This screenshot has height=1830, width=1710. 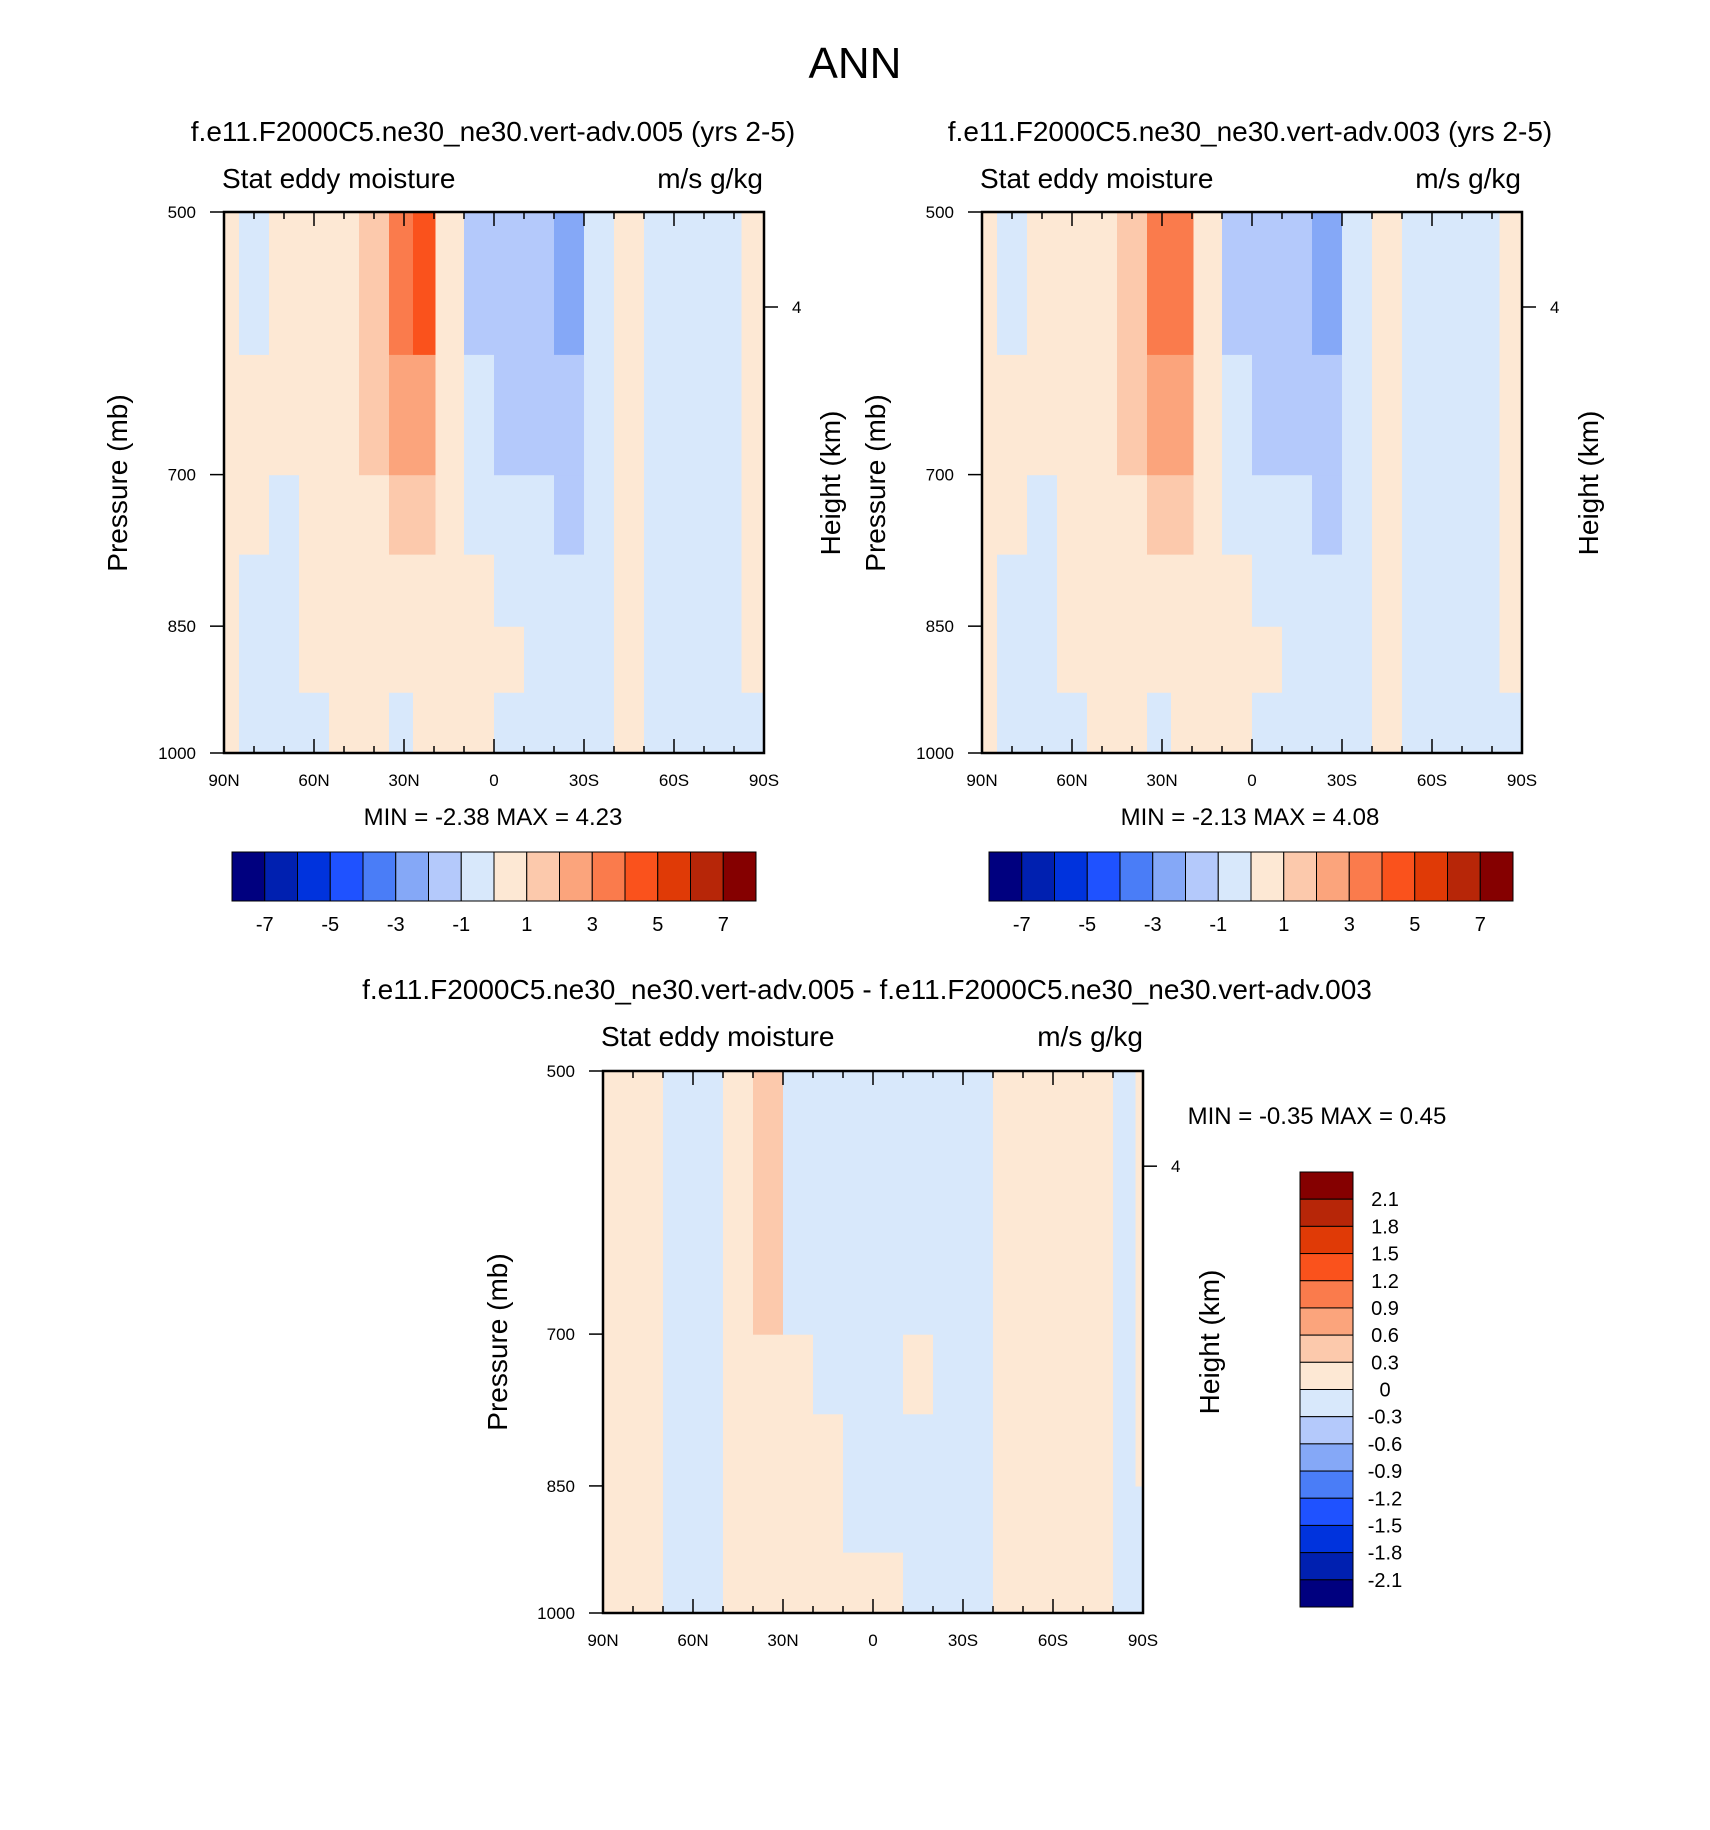 What do you see at coordinates (182, 626) in the screenshot?
I see `y-tick-label: 850` at bounding box center [182, 626].